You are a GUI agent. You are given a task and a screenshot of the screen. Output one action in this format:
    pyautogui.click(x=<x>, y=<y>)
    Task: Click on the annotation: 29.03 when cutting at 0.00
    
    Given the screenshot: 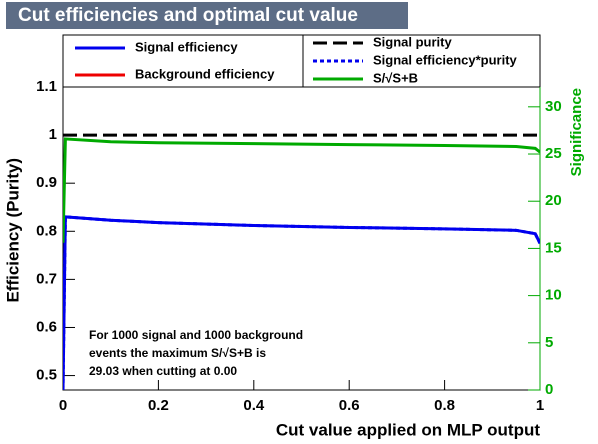 What is the action you would take?
    pyautogui.click(x=163, y=371)
    